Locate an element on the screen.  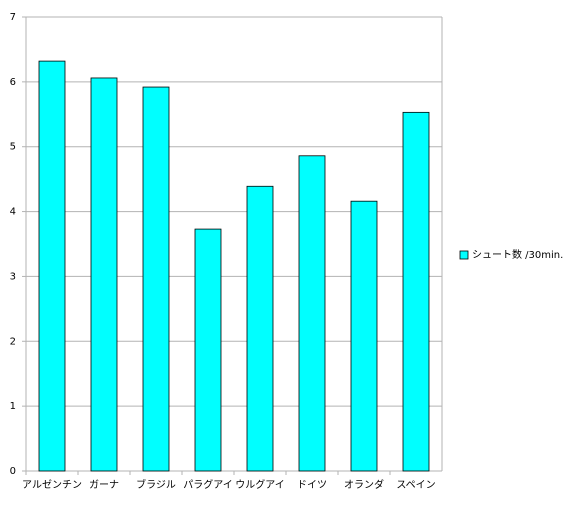
x-tick-label: オランダ is located at coordinates (364, 484).